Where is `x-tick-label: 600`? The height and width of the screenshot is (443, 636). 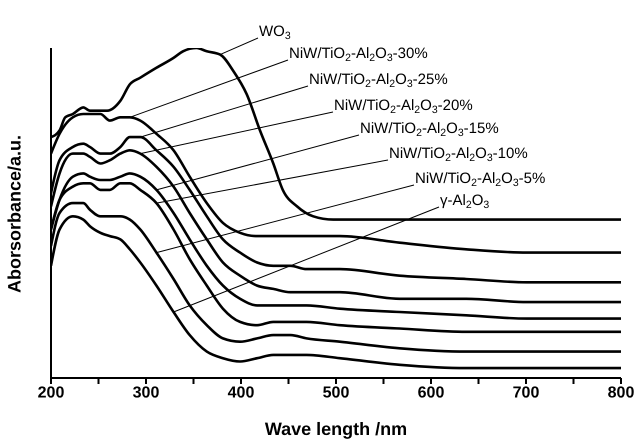 x-tick-label: 600 is located at coordinates (431, 393).